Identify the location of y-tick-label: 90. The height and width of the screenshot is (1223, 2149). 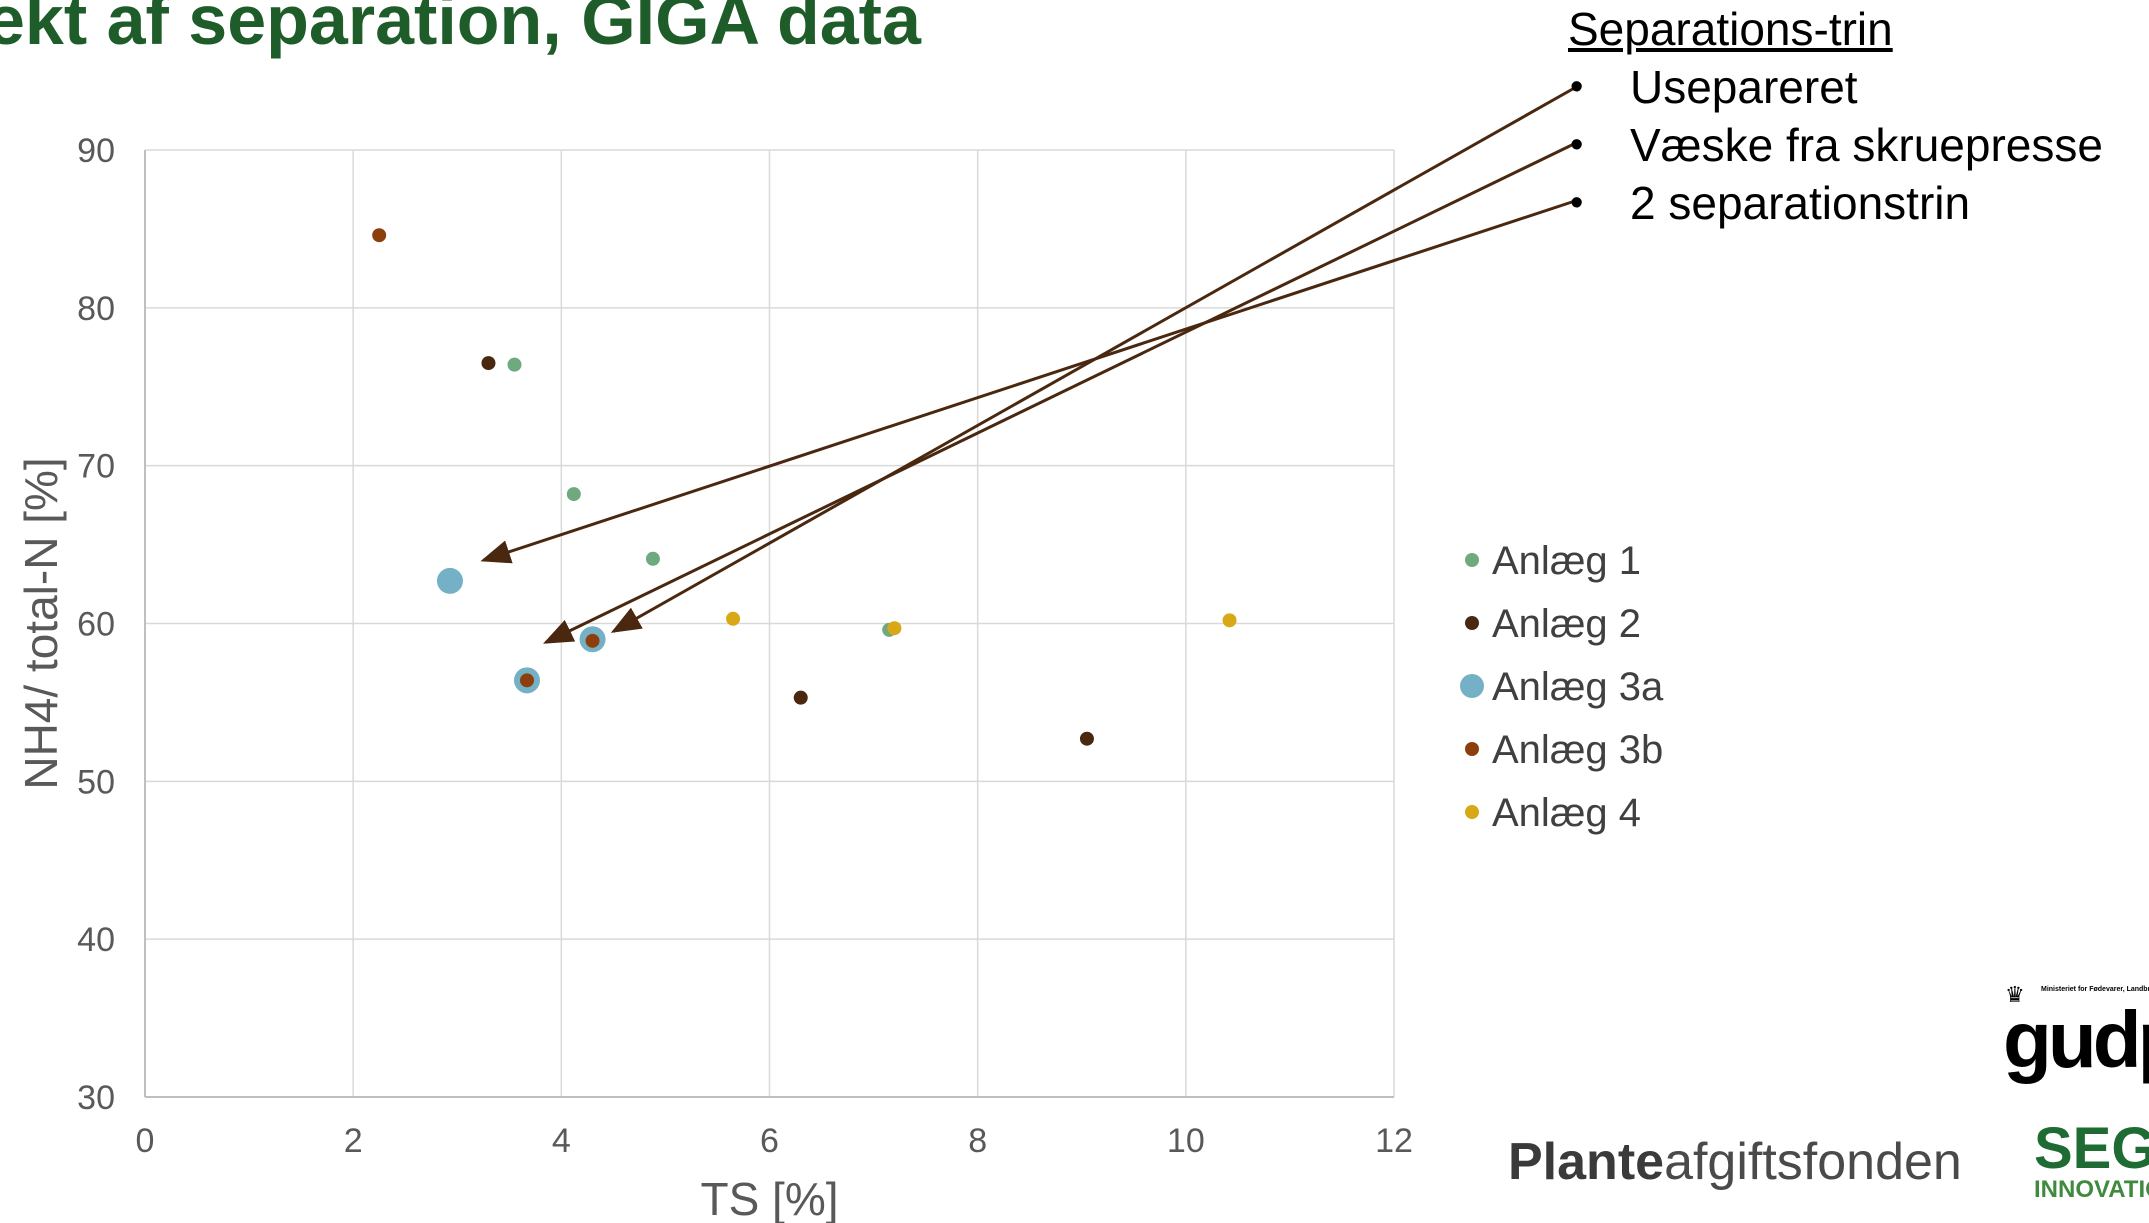
(96, 151).